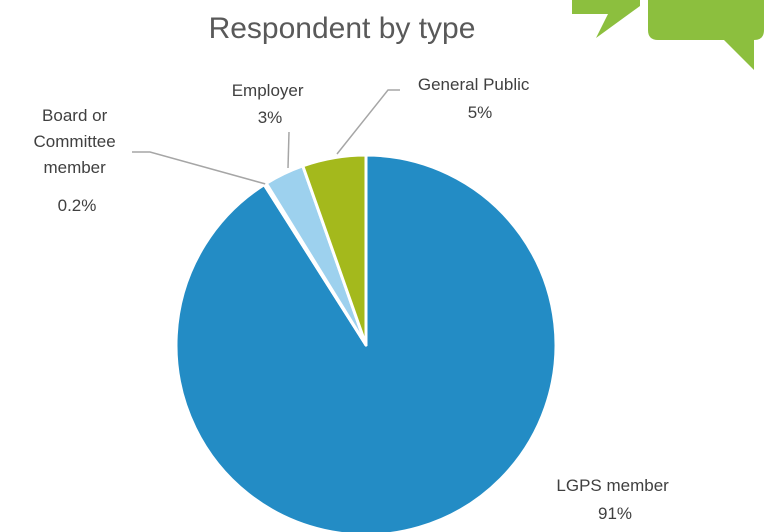 The image size is (764, 532). Describe the element at coordinates (334, 250) in the screenshot. I see `slice-general-public` at that location.